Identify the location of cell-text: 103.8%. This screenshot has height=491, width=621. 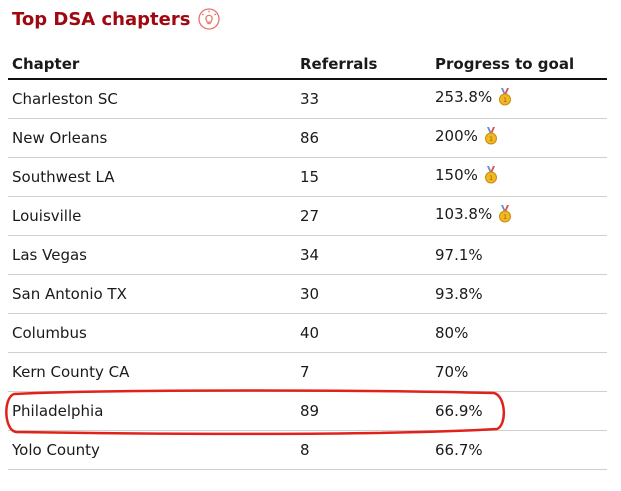
(464, 214).